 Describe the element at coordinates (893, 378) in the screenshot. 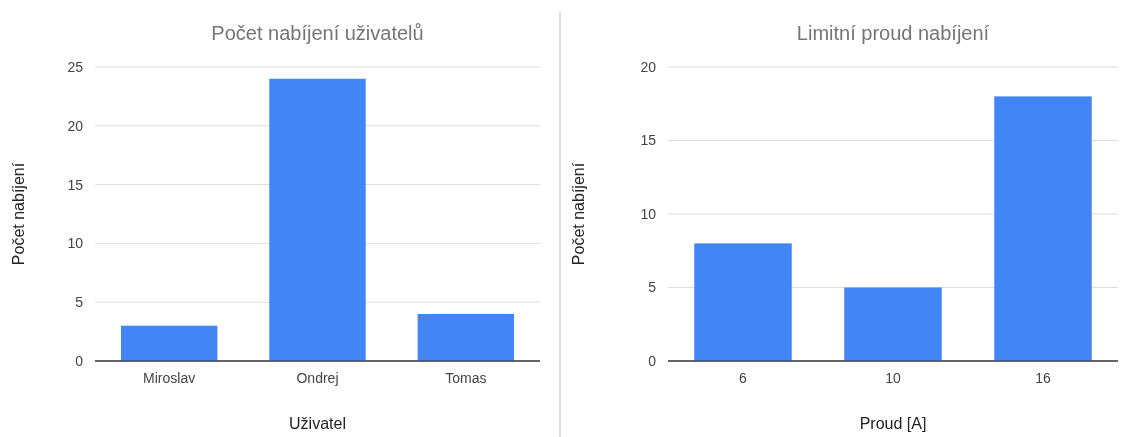

I see `x-tick-label: 10` at that location.